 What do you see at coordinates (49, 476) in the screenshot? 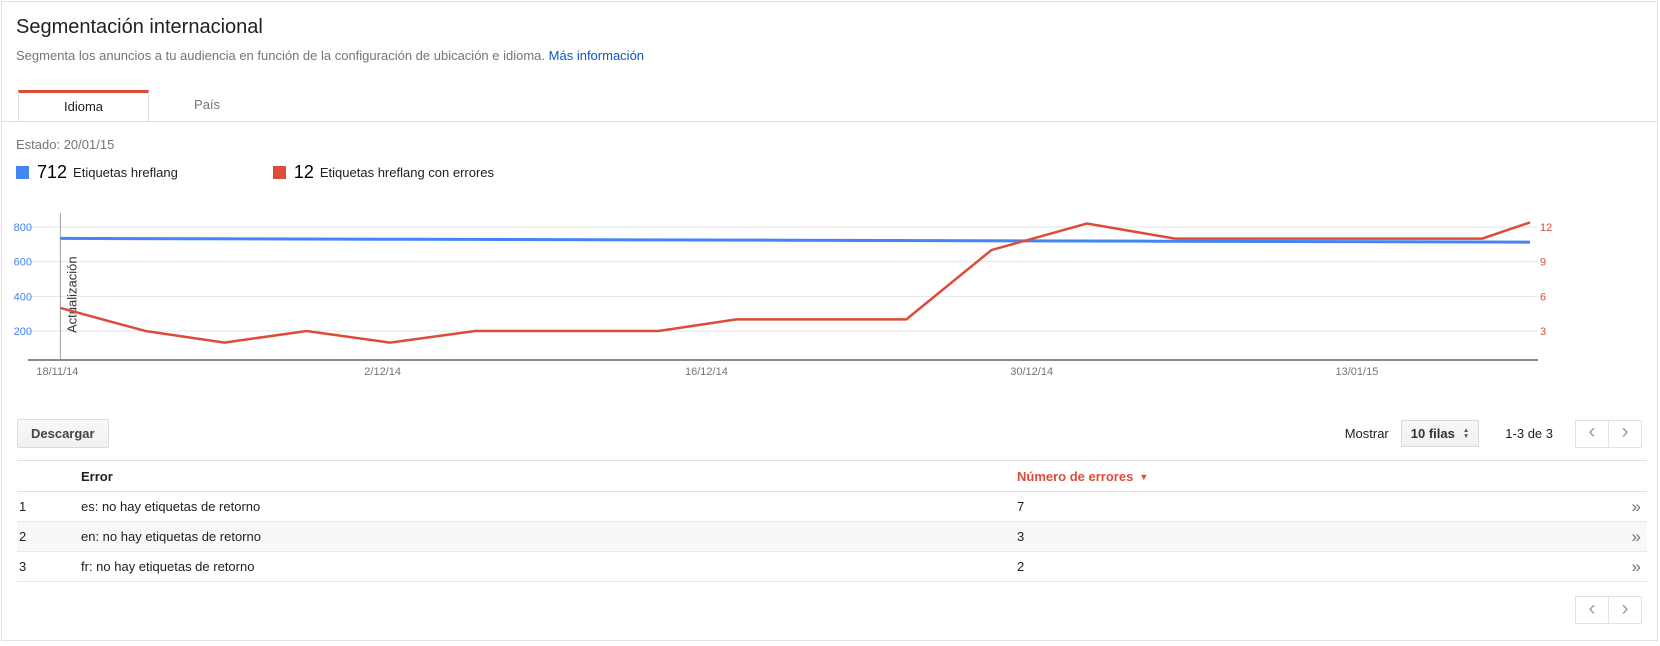
I see `index-column-header` at bounding box center [49, 476].